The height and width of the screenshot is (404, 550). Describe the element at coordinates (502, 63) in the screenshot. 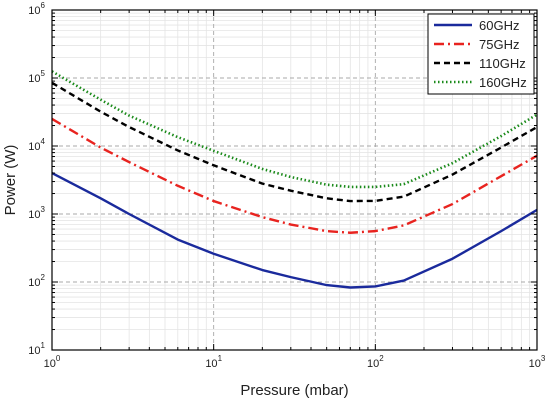

I see `legend-label: 110GHz` at that location.